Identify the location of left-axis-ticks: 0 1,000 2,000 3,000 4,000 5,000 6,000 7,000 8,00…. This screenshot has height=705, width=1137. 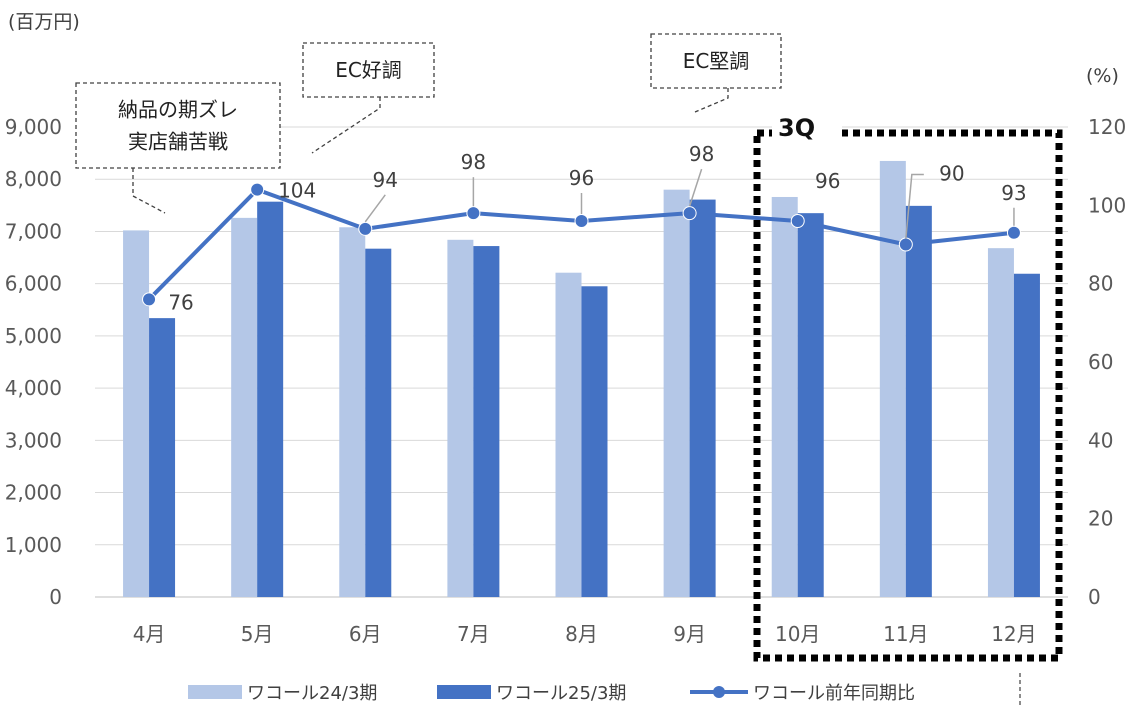
(33, 362).